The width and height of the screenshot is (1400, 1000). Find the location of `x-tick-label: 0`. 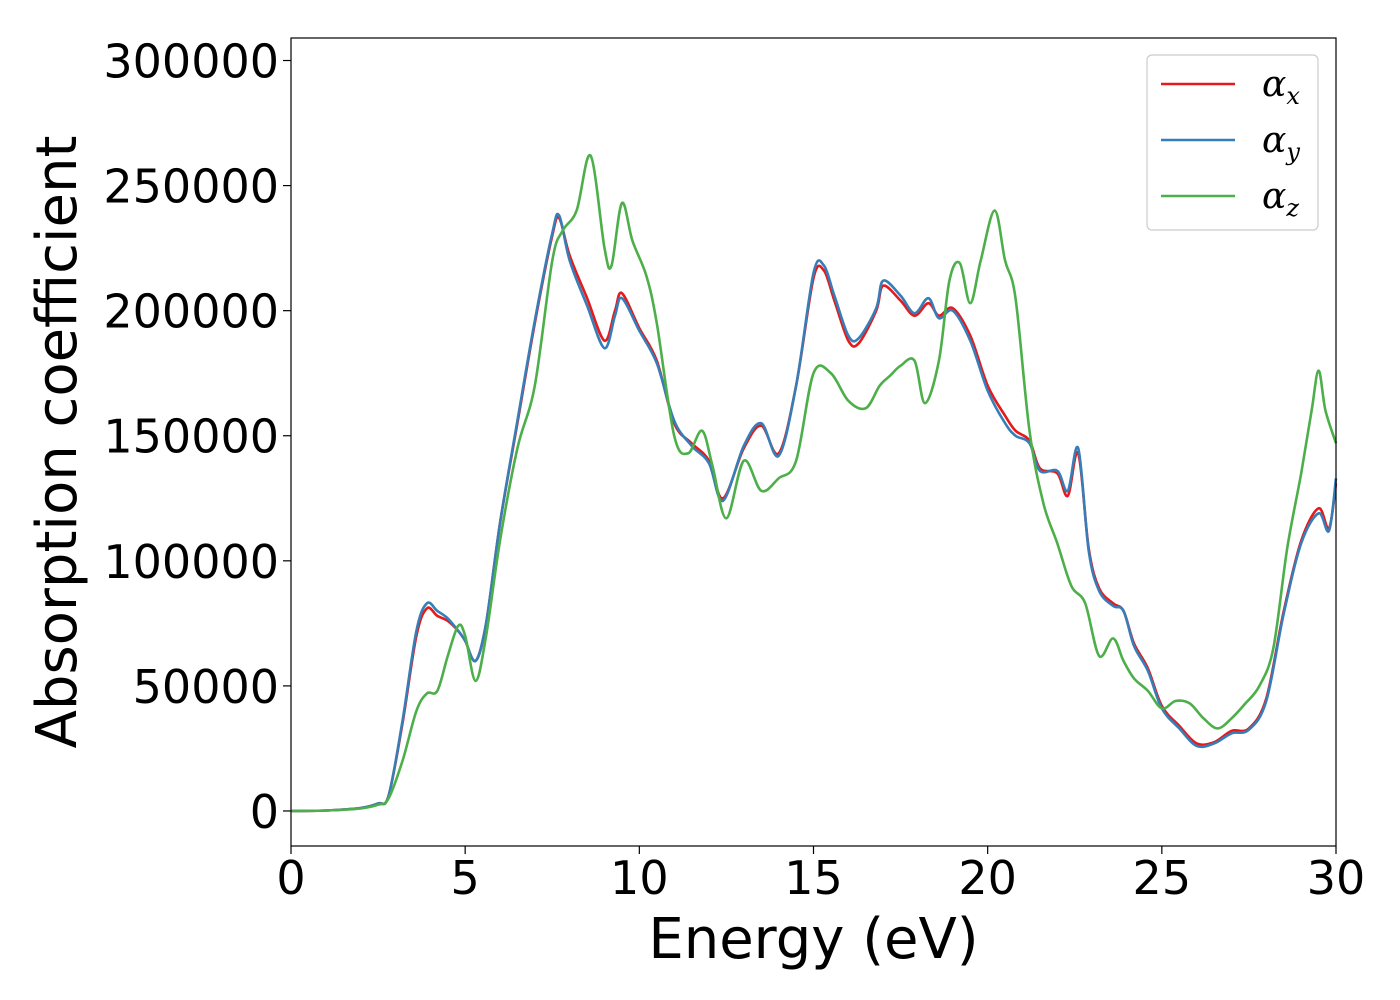

x-tick-label: 0 is located at coordinates (290, 878).